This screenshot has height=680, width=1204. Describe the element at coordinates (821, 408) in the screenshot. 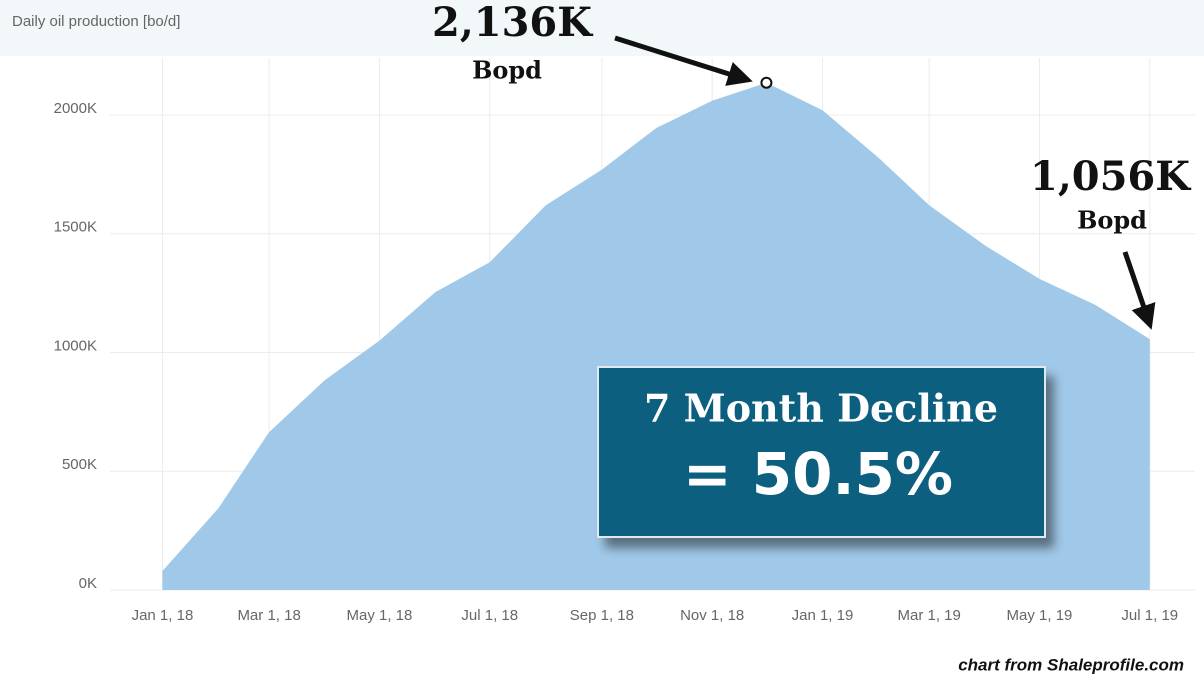

I see `callout-title: 7 Month Decline` at that location.